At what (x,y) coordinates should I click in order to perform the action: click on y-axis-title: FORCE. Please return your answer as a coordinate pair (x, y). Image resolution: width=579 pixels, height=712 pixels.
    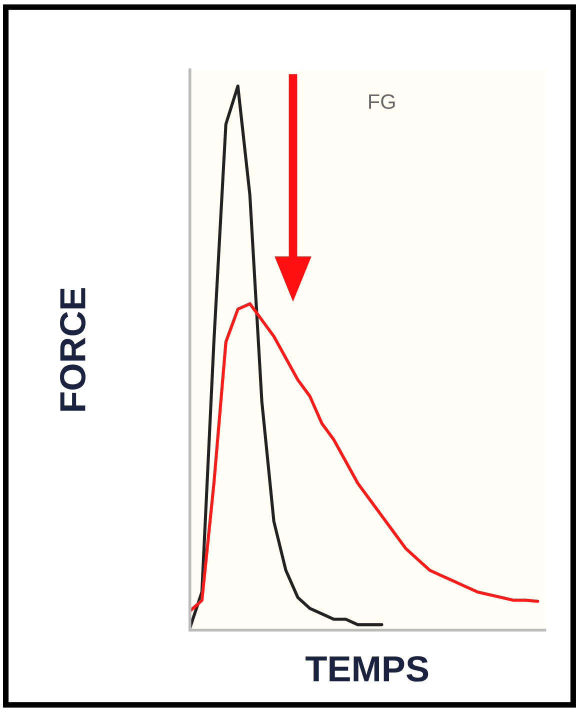
    Looking at the image, I should click on (73, 349).